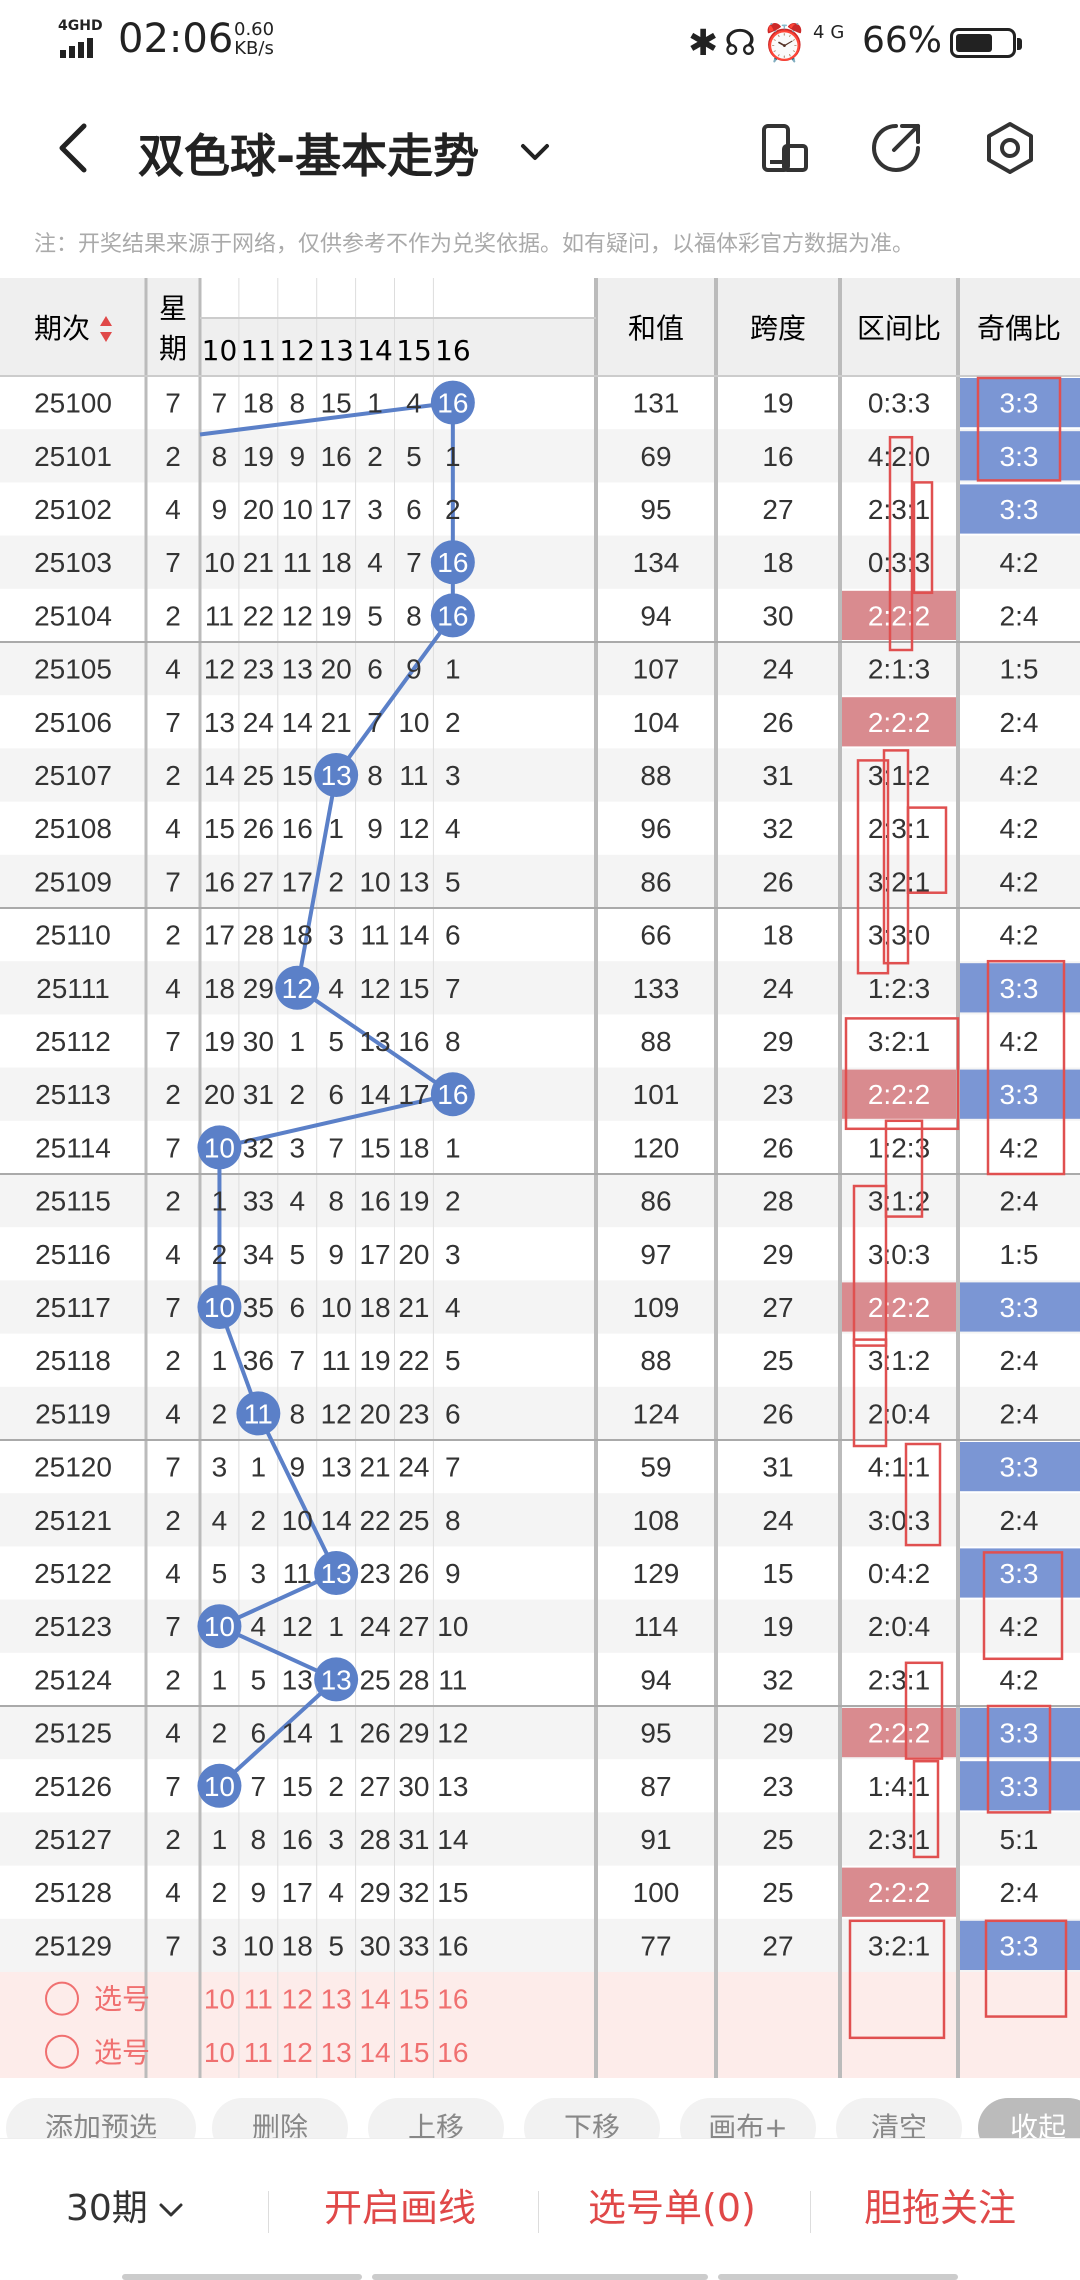 This screenshot has height=2280, width=1080. Describe the element at coordinates (73, 669) in the screenshot. I see `period-cell: 25105` at that location.